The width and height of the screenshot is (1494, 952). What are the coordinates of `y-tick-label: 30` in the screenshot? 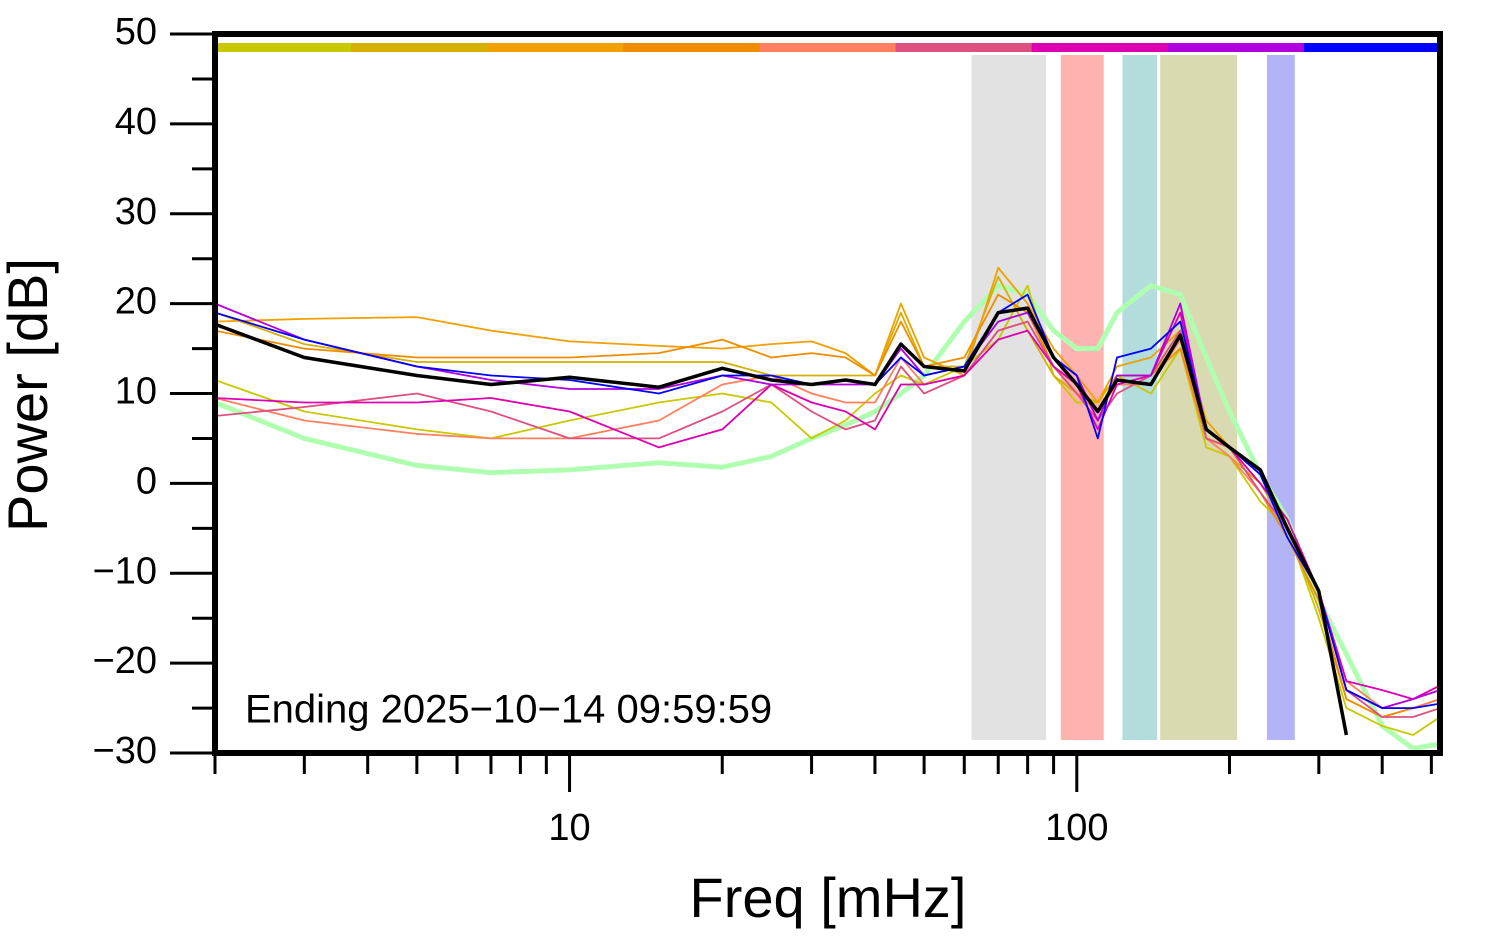 It's located at (136, 212).